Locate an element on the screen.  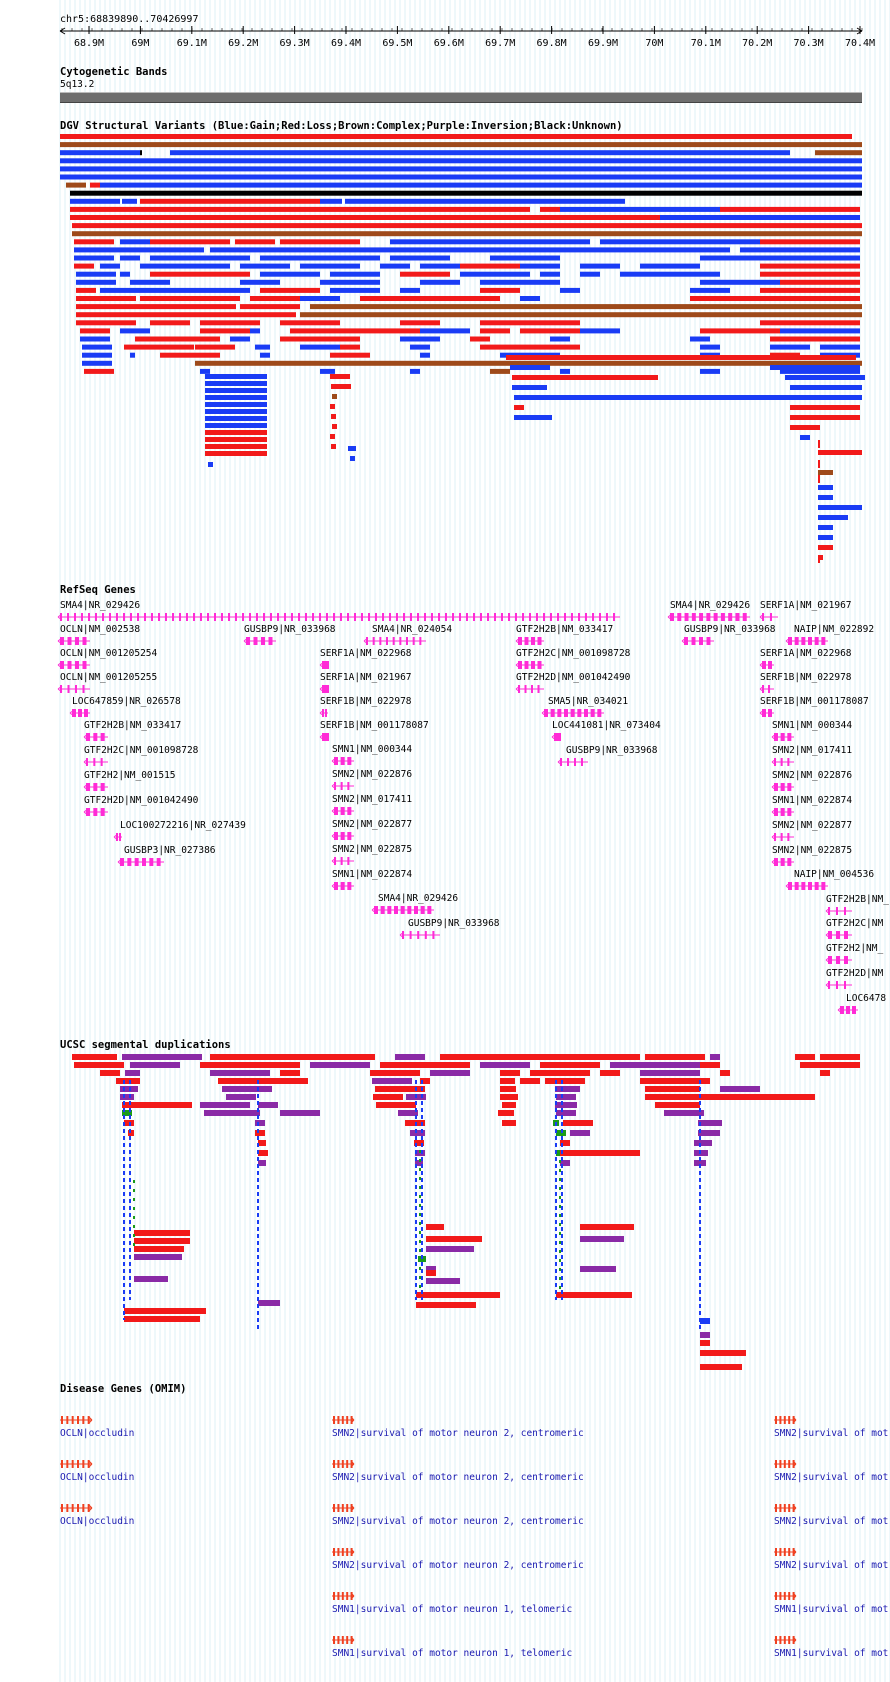
gene-label: GTF2H2D|NM is located at coordinates (855, 973).